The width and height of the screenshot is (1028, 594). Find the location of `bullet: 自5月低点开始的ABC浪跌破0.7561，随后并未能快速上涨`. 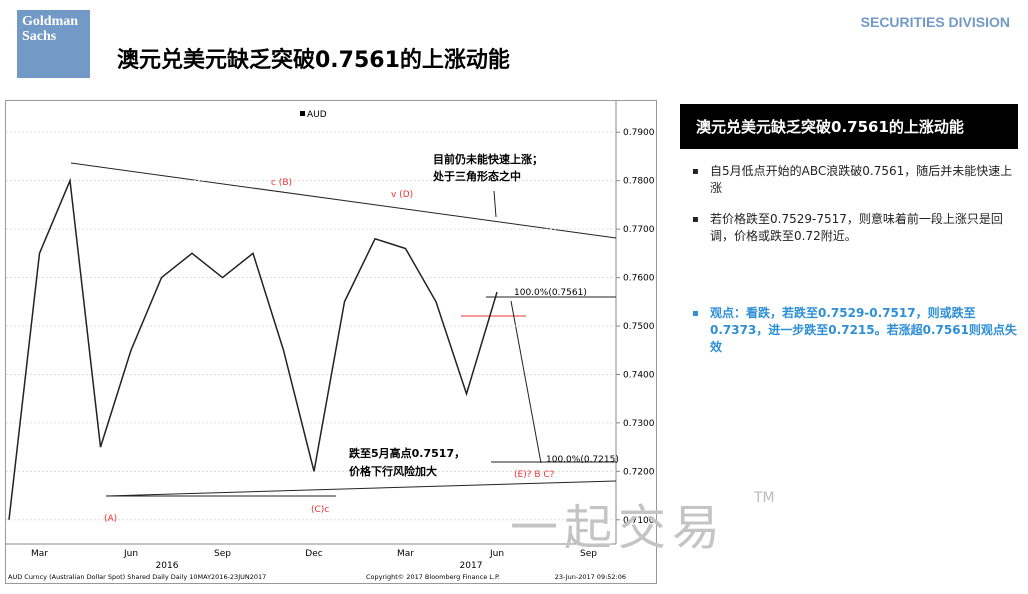

bullet: 自5月低点开始的ABC浪跌破0.7561，随后并未能快速上涨 is located at coordinates (849, 180).